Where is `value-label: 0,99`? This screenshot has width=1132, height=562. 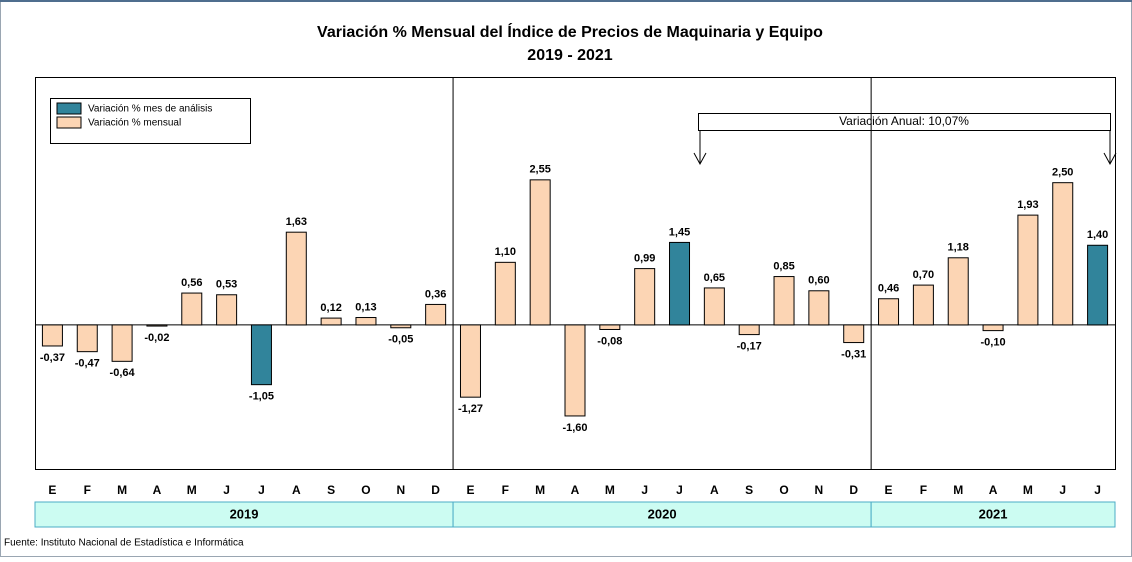 value-label: 0,99 is located at coordinates (644, 259).